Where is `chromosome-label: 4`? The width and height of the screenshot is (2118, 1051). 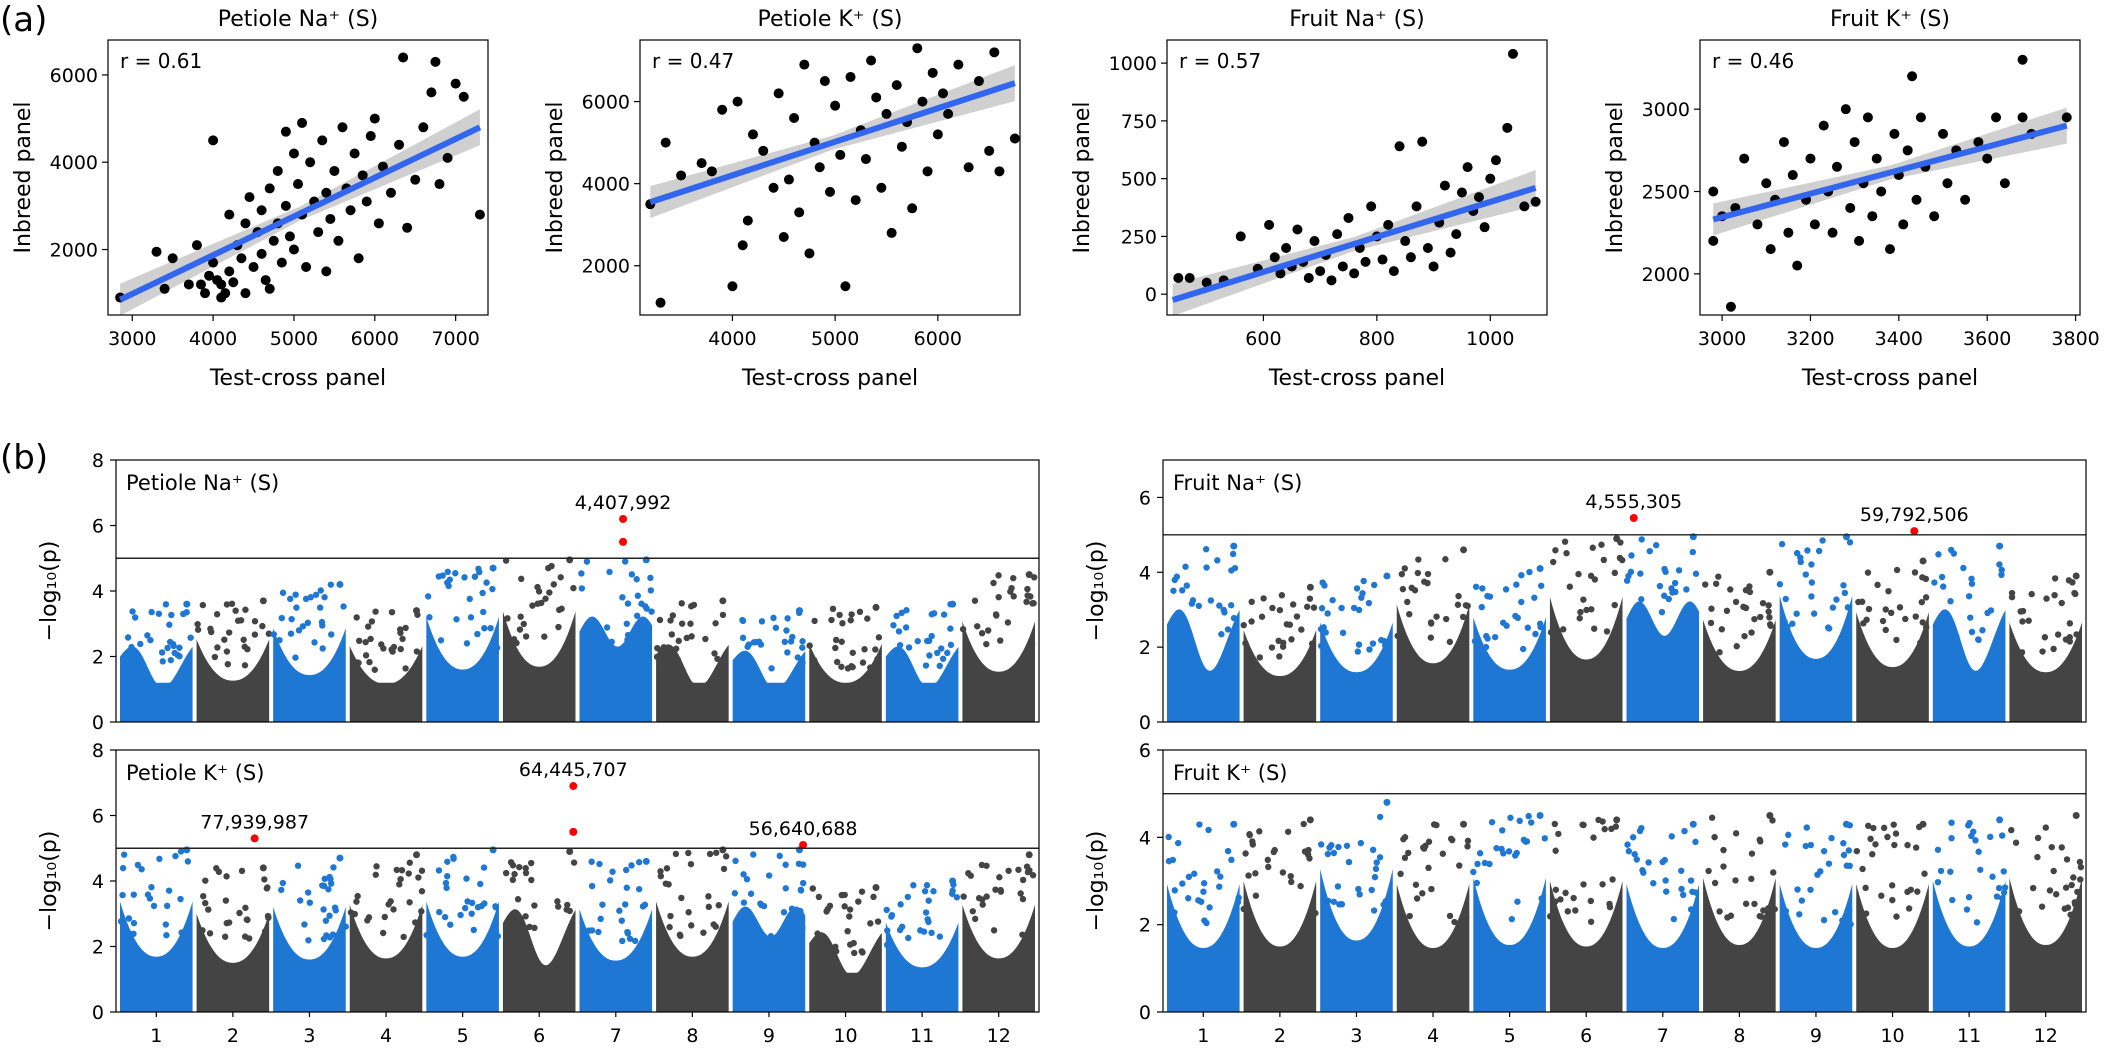 chromosome-label: 4 is located at coordinates (1433, 1036).